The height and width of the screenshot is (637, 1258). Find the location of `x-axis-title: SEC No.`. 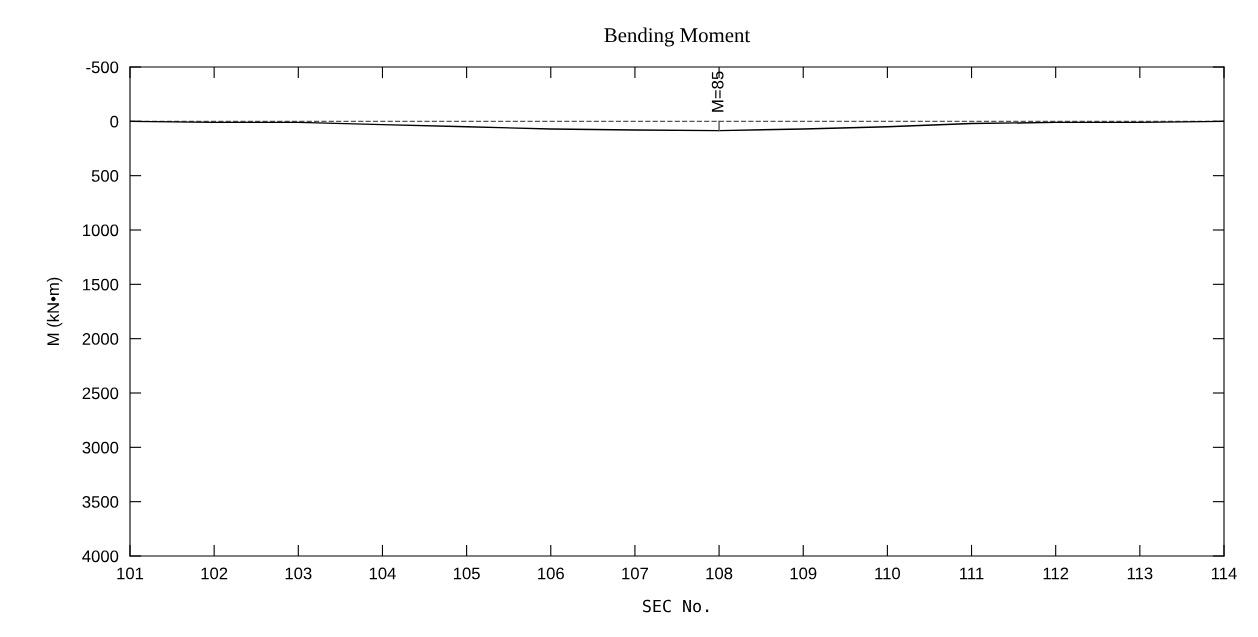

x-axis-title: SEC No. is located at coordinates (676, 606).